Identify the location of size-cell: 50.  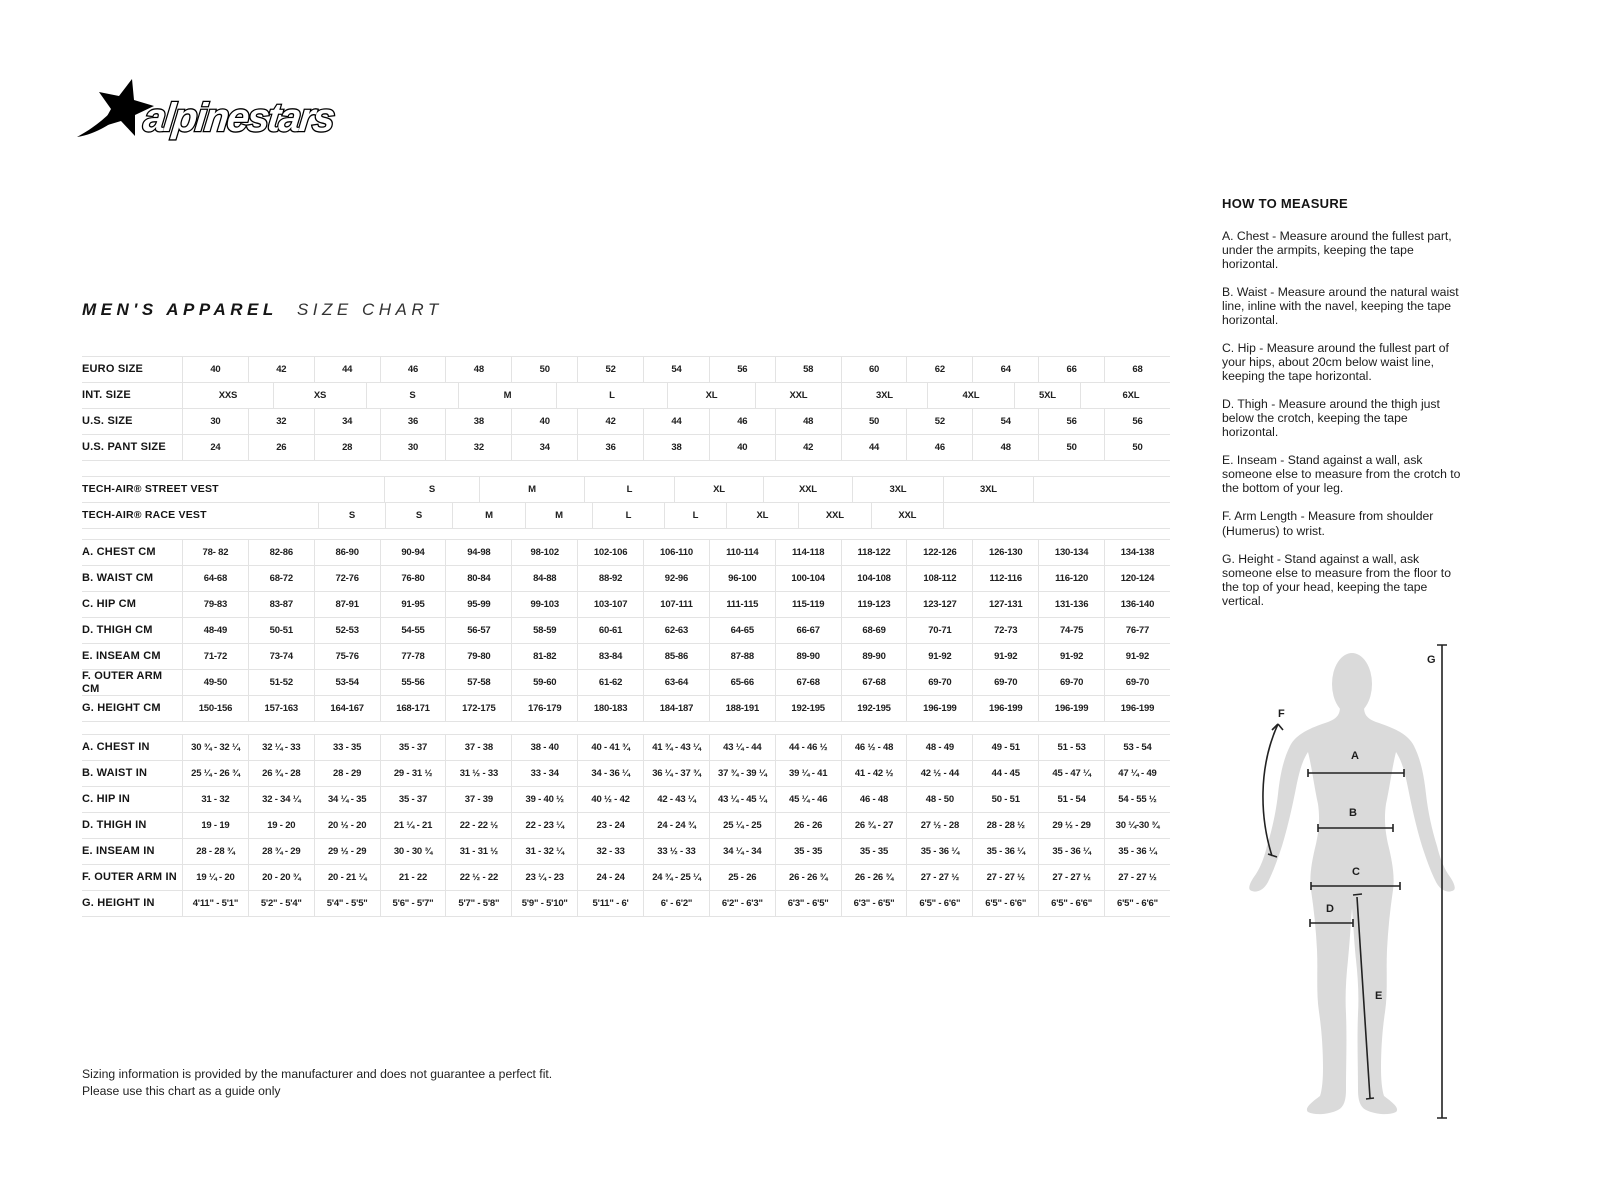
(1071, 447).